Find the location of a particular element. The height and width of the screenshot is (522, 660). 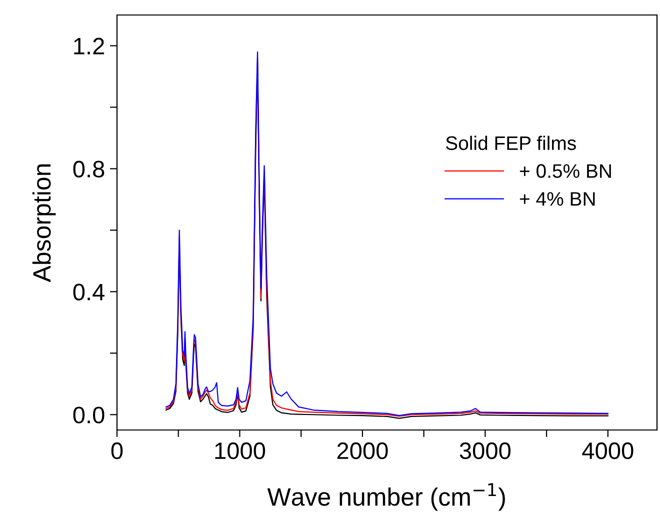

y-tick-label: 1.2 is located at coordinates (89, 46).